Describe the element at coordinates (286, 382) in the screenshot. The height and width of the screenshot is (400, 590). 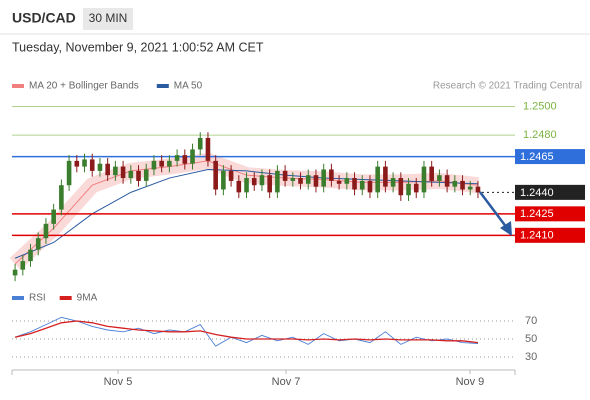
I see `x-tick-label: Nov 7` at that location.